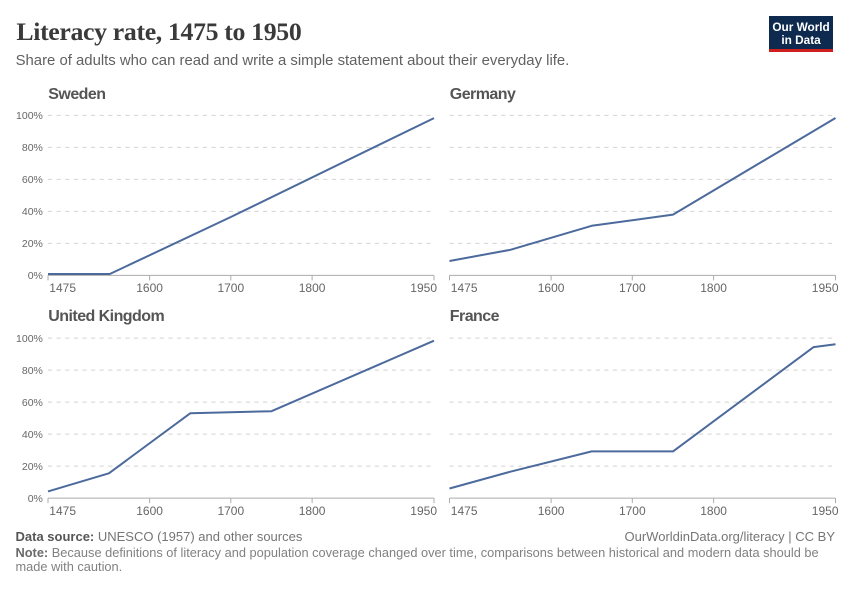 This screenshot has height=600, width=850. Describe the element at coordinates (106, 316) in the screenshot. I see `svg-text: United Kingdom` at that location.